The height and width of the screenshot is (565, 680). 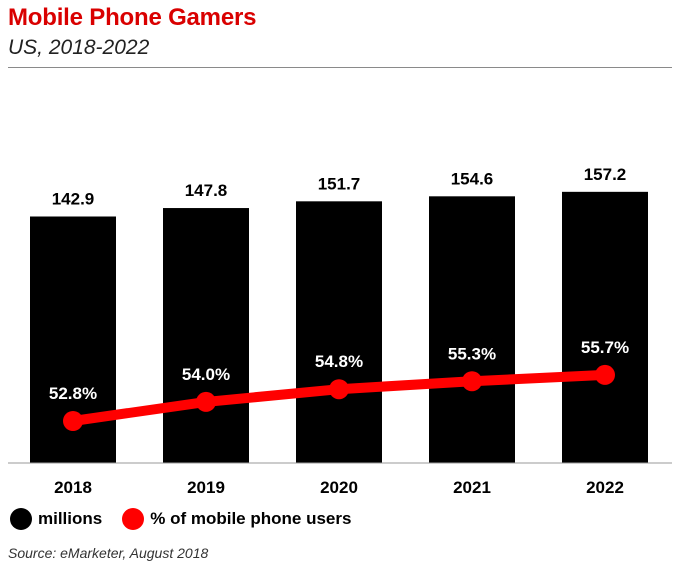 I want to click on legend-swatch-millions, so click(x=21, y=519).